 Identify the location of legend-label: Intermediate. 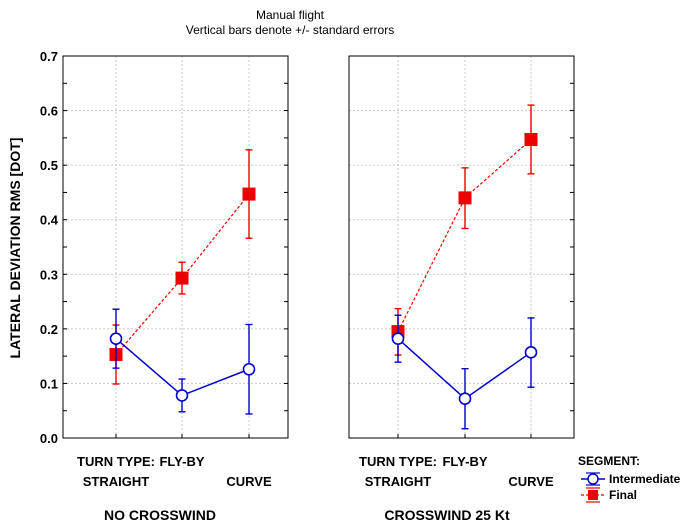
(645, 479).